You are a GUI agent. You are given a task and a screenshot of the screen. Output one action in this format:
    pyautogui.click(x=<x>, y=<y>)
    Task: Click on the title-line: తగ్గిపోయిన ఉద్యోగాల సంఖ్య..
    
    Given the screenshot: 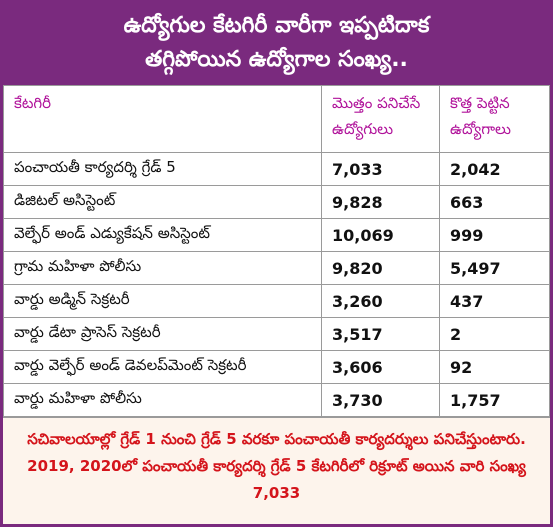 What is the action you would take?
    pyautogui.click(x=276, y=59)
    